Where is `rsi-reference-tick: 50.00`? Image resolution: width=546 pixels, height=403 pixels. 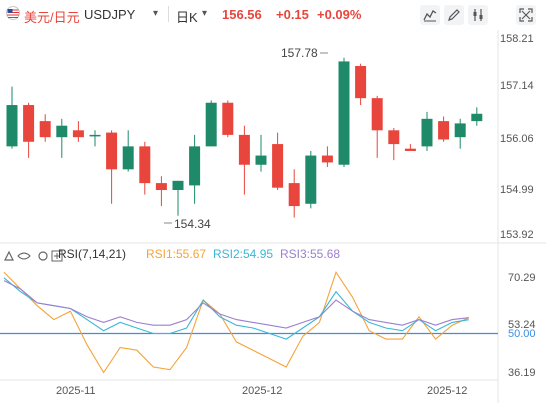 rsi-reference-tick: 50.00 is located at coordinates (522, 334).